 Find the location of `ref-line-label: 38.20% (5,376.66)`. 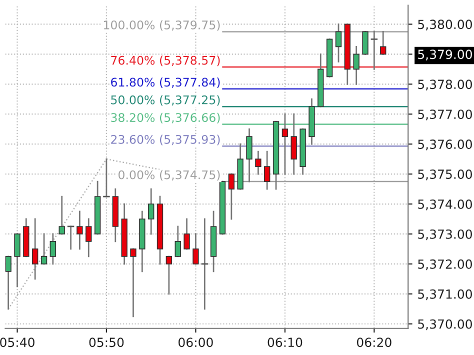

ref-line-label: 38.20% (5,376.66) is located at coordinates (165, 118).